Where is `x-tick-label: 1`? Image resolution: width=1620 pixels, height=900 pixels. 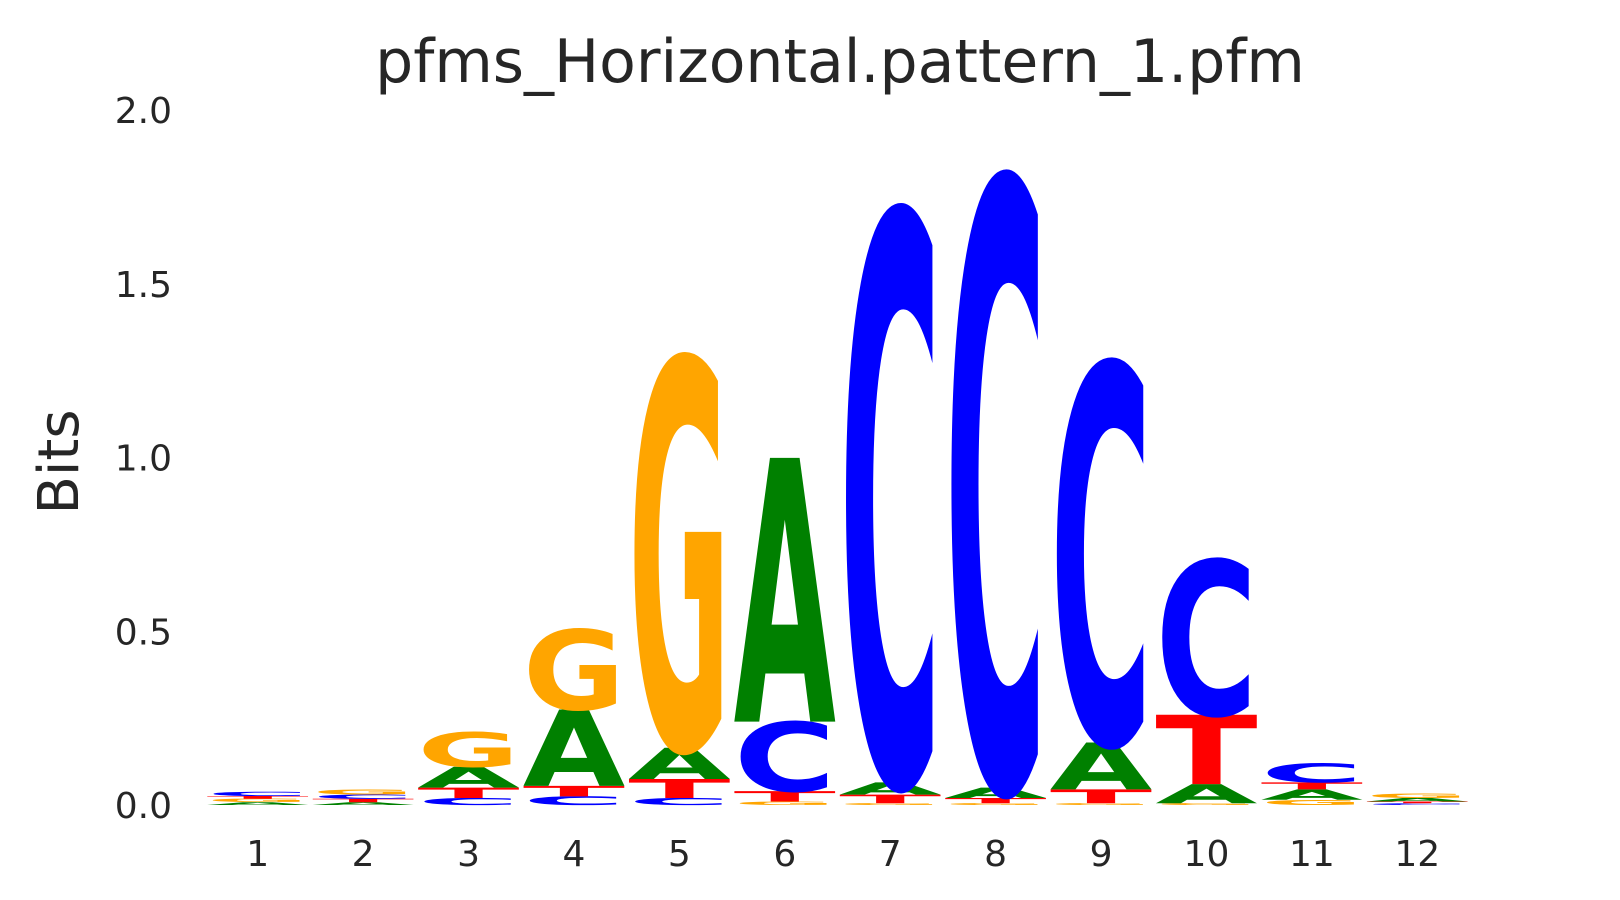
x-tick-label: 1 is located at coordinates (257, 854).